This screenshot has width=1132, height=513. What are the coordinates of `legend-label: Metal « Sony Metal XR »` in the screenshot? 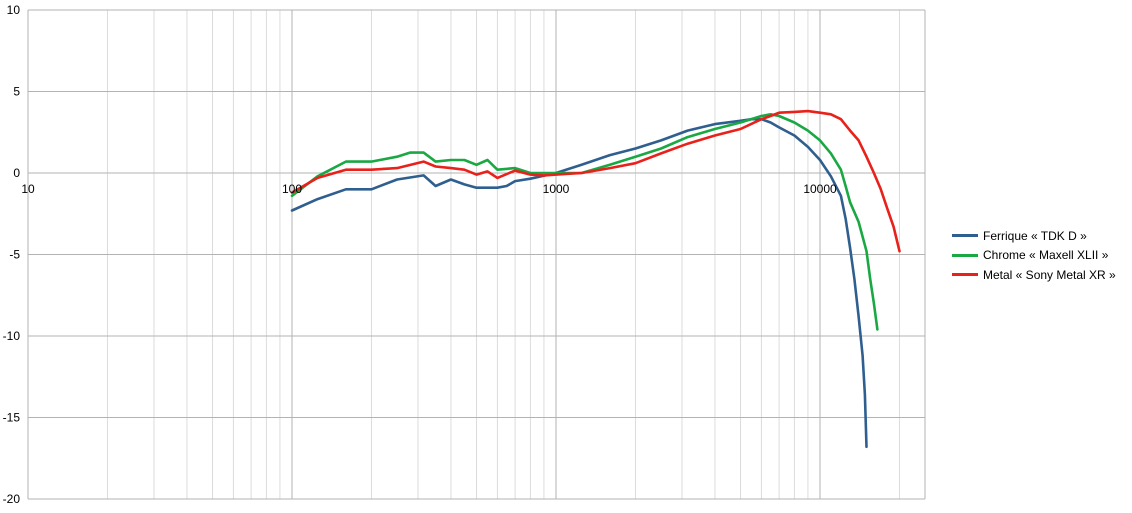 It's located at (1049, 274).